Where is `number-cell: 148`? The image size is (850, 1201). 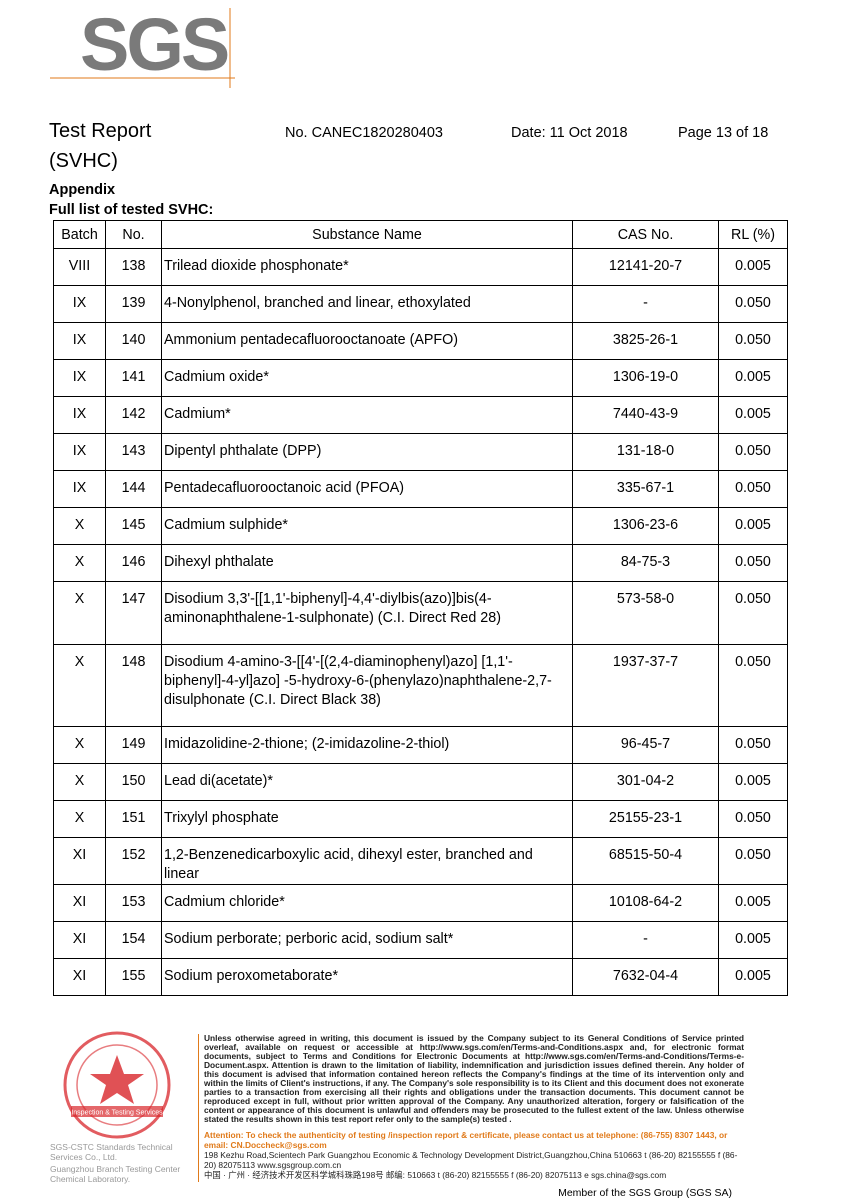
number-cell: 148 is located at coordinates (133, 685).